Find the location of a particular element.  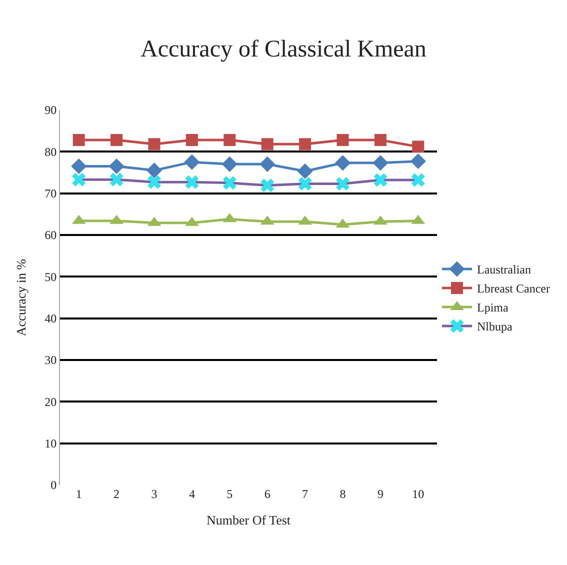

x-tick-label: 8 is located at coordinates (343, 494).